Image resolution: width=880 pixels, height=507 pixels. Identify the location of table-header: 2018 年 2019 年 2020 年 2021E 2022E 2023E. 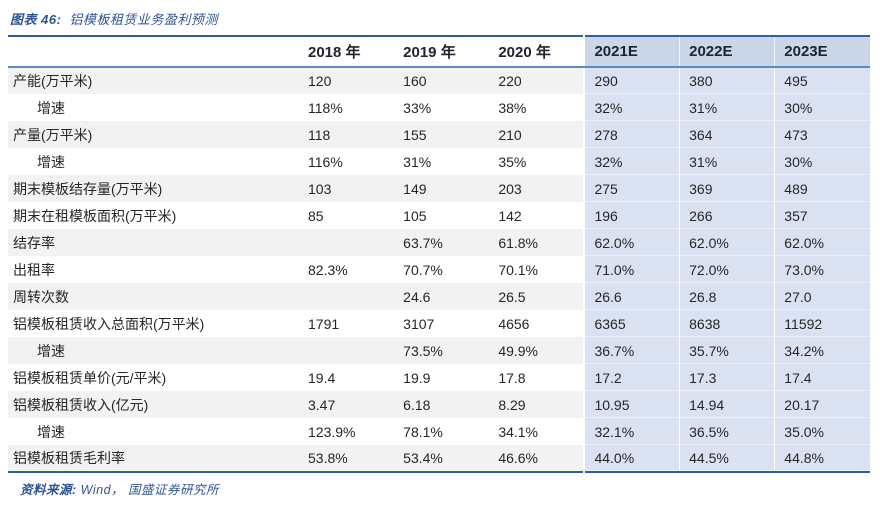
(439, 52).